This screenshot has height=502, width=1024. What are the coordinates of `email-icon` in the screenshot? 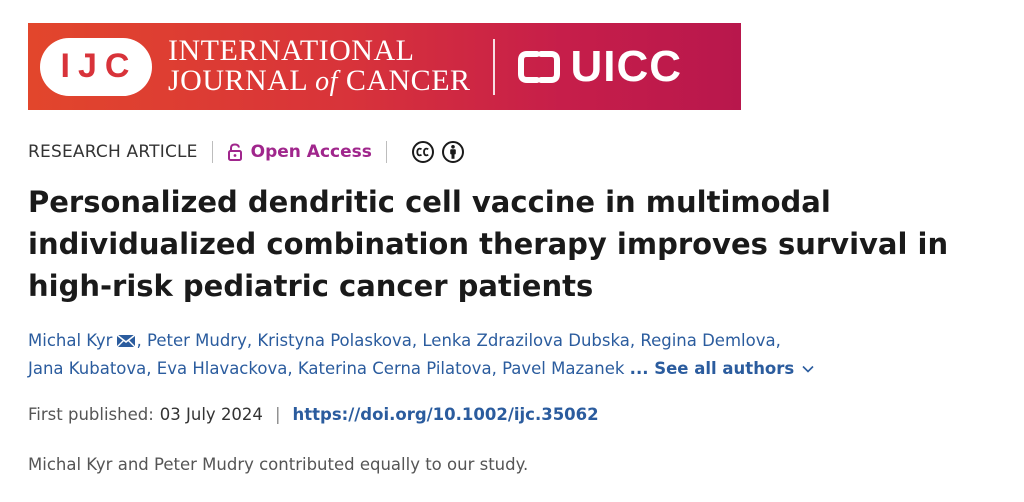 It's located at (126, 341).